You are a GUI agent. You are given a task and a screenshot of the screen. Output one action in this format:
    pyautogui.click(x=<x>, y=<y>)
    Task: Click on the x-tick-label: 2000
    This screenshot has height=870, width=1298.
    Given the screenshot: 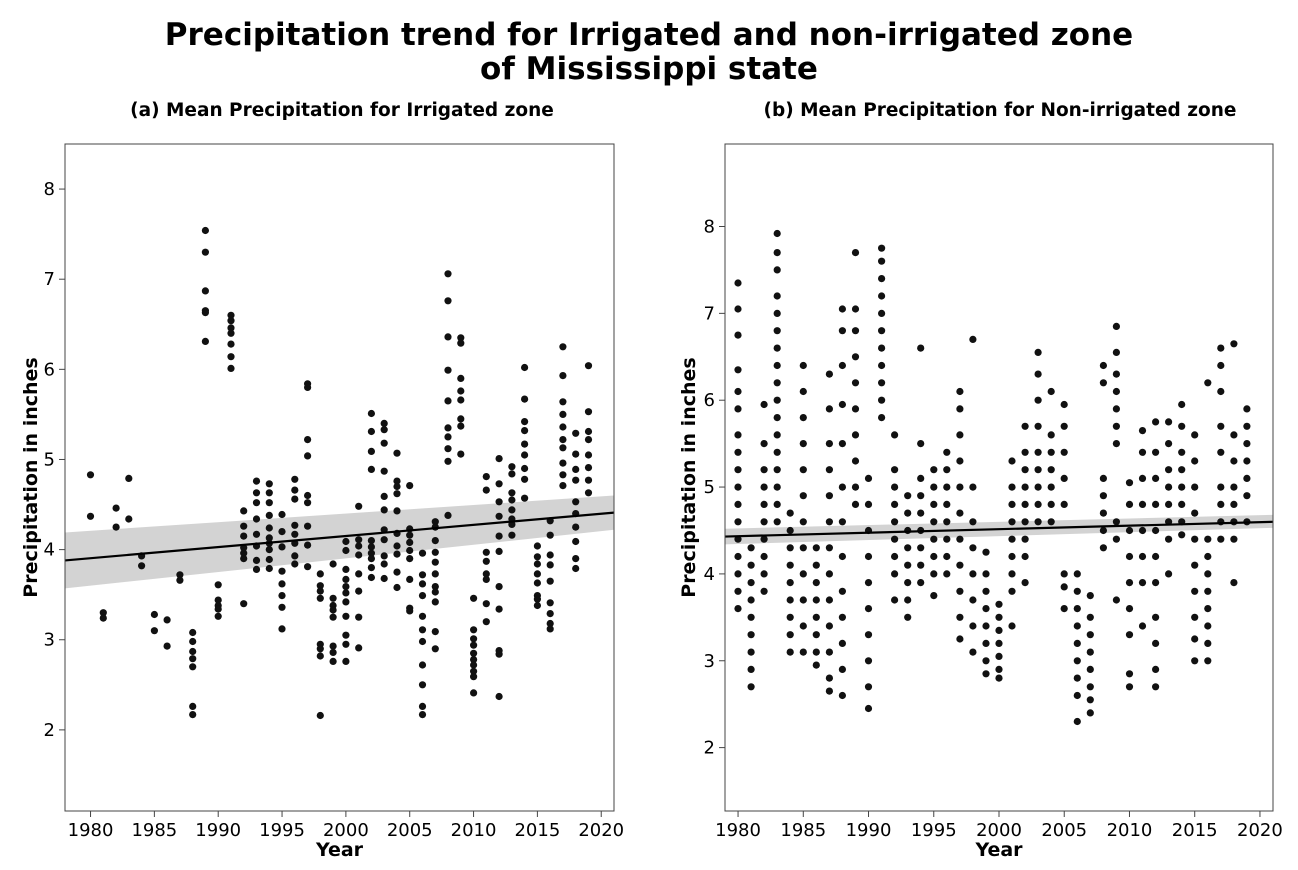 What is the action you would take?
    pyautogui.click(x=999, y=830)
    